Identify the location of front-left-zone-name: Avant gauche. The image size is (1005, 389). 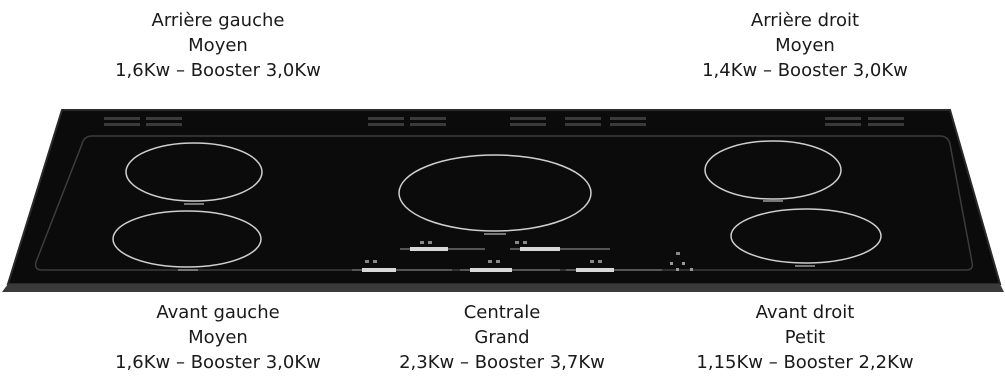
(218, 312).